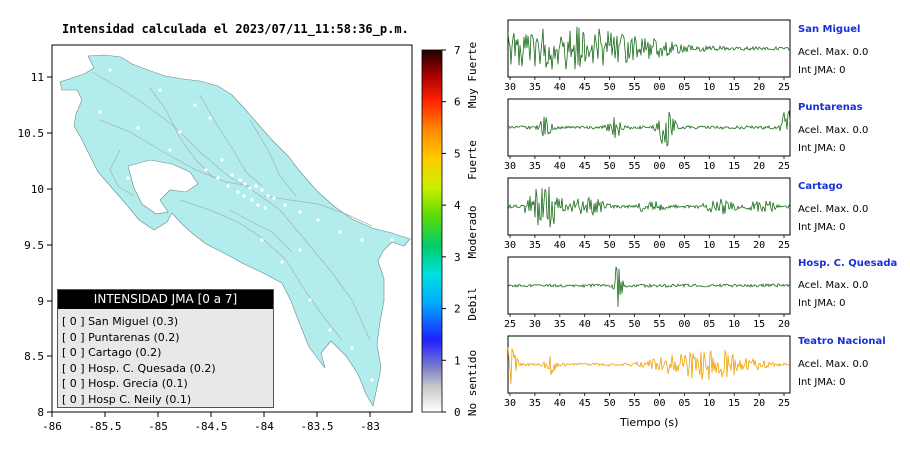 This screenshot has height=460, width=910. I want to click on lat-tick-label: 9, so click(40, 301).